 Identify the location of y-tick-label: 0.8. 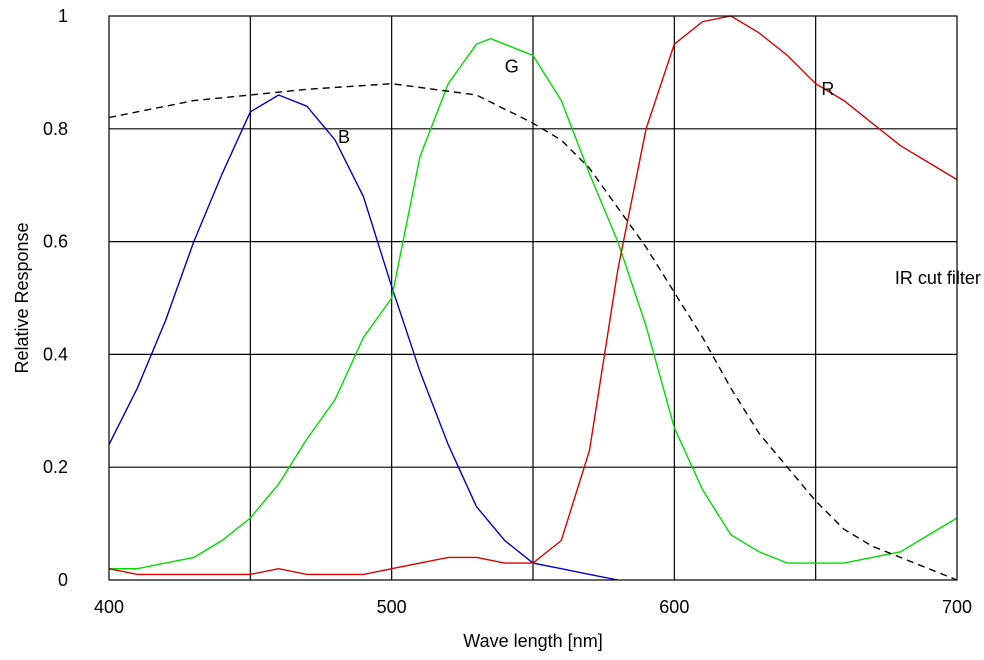
(55, 129).